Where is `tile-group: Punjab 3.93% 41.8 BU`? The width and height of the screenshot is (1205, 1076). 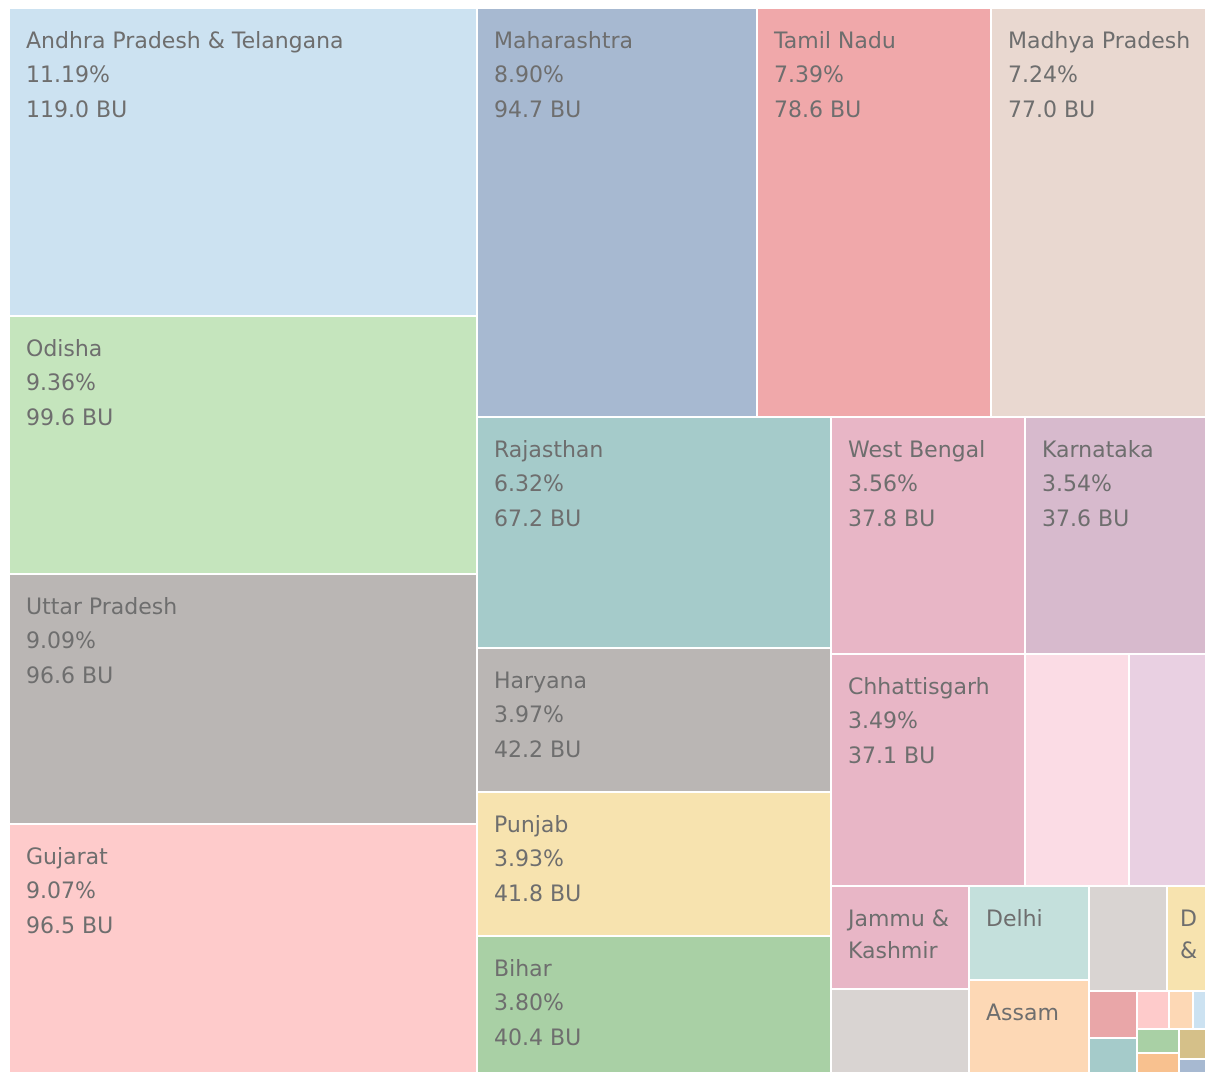
tile-group: Punjab 3.93% 41.8 BU is located at coordinates (654, 864).